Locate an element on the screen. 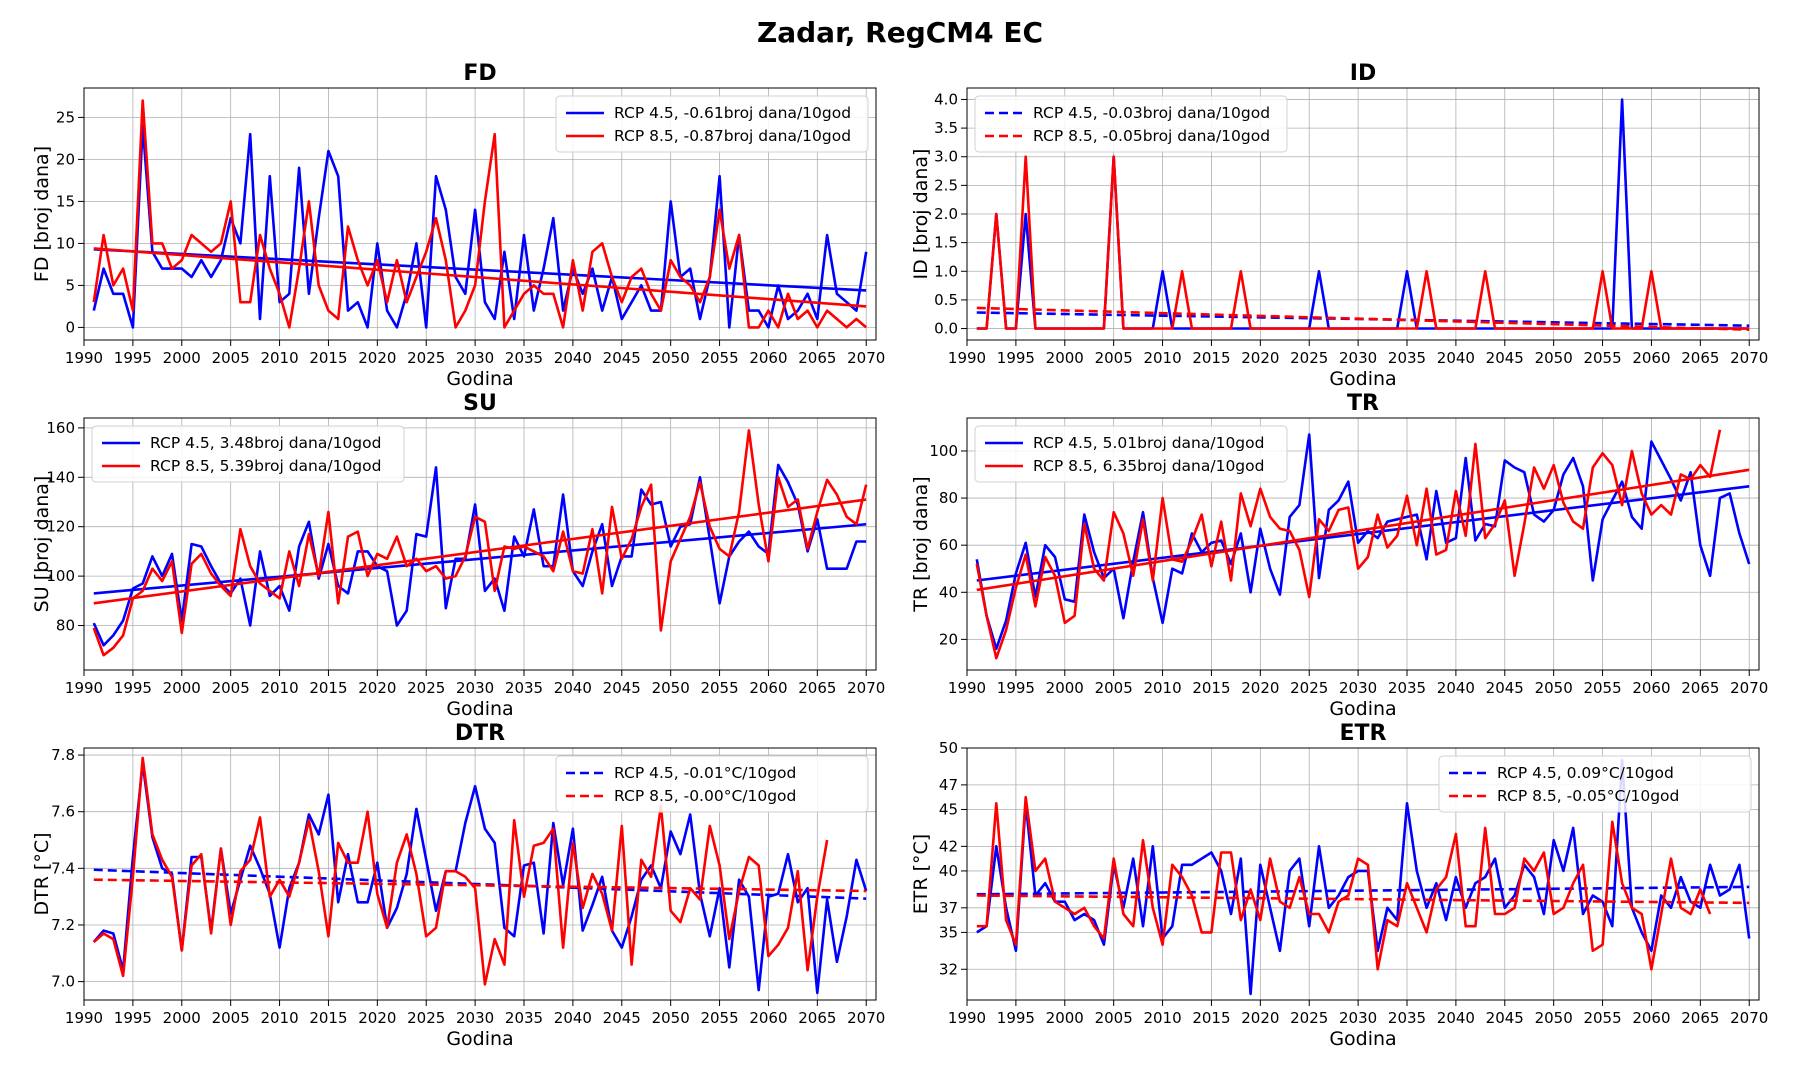 The image size is (1800, 1080). y-tick-label: 7.6 is located at coordinates (63, 812).